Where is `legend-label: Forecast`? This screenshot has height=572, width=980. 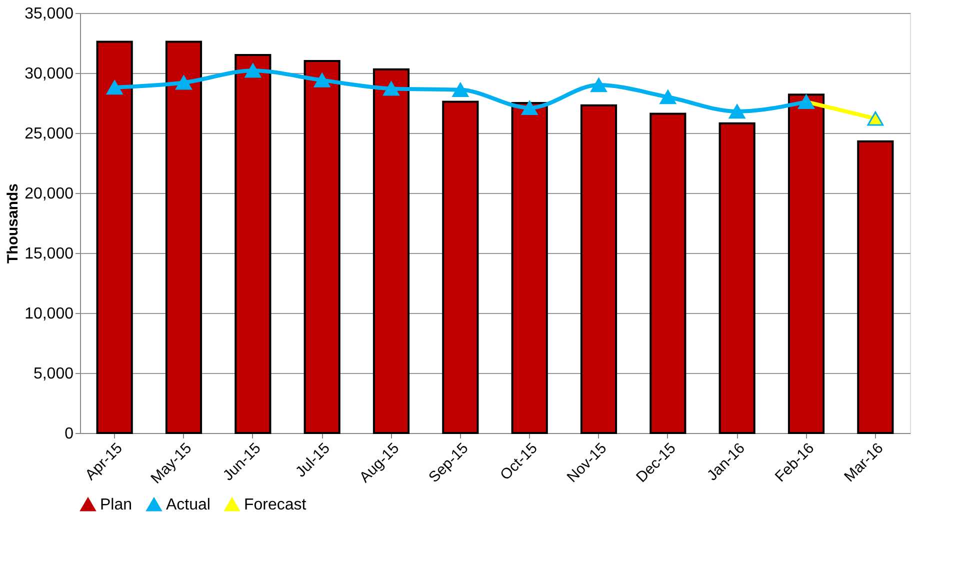 legend-label: Forecast is located at coordinates (275, 505).